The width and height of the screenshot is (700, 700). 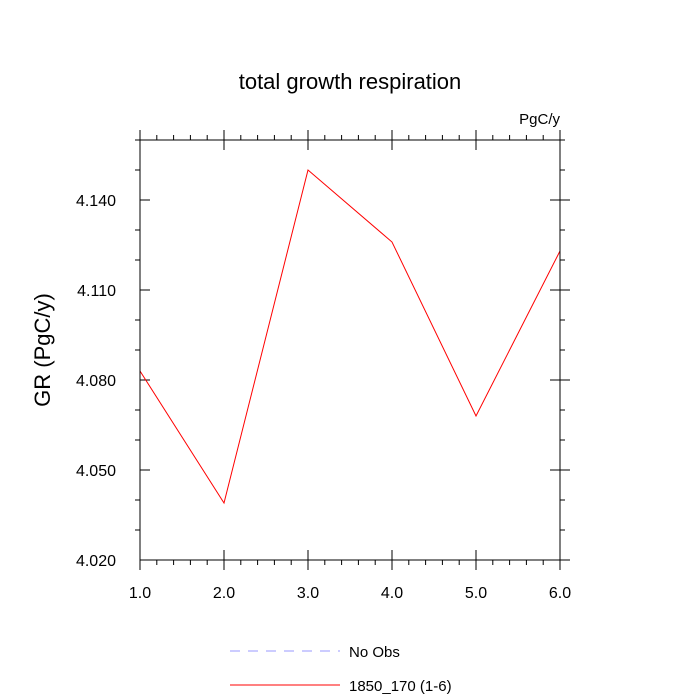 I want to click on y-tick-label: 4.050, so click(x=96, y=471).